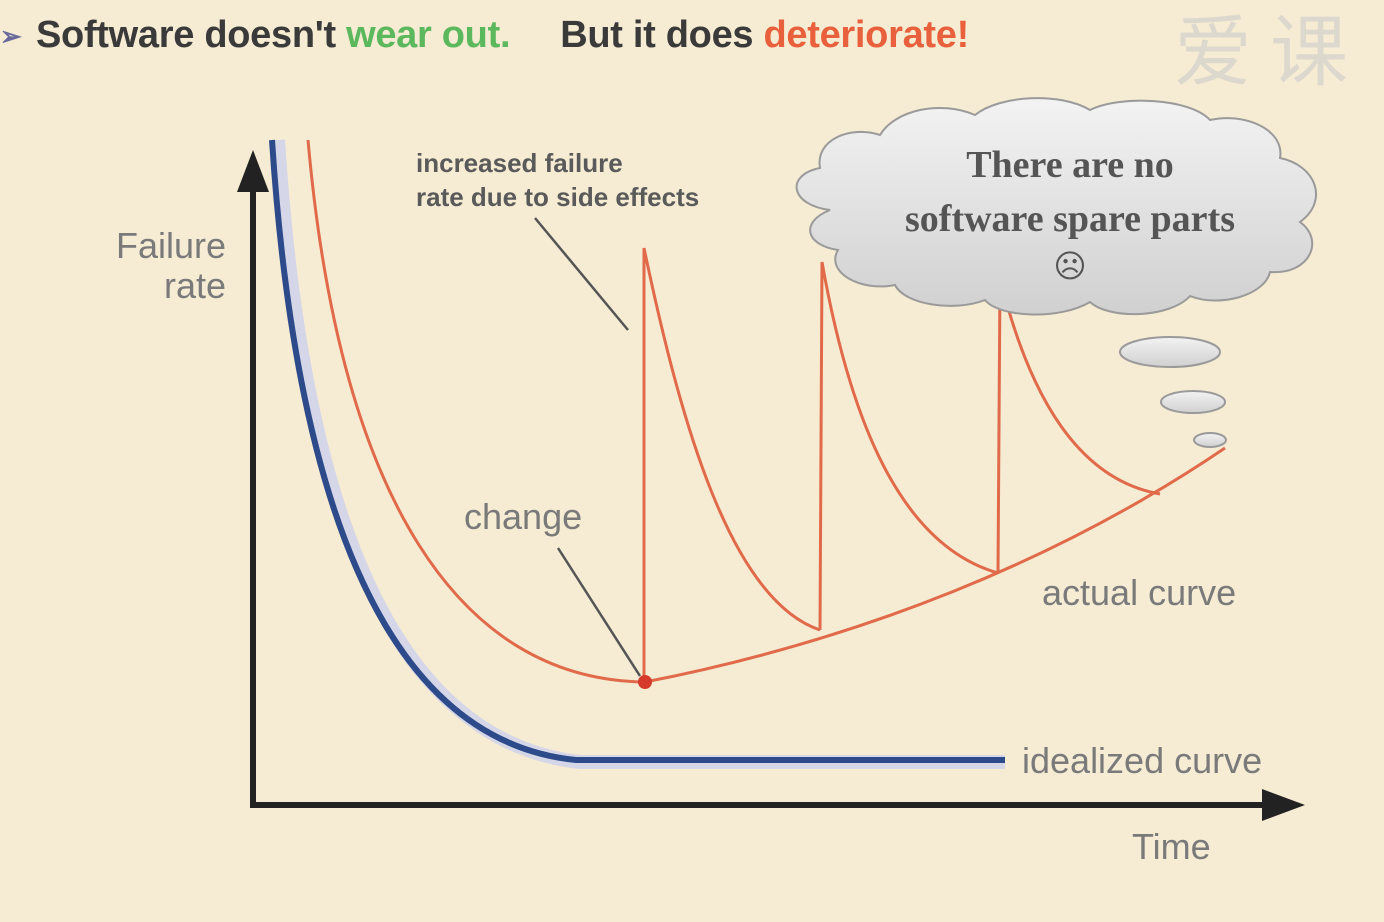 The height and width of the screenshot is (922, 1384). What do you see at coordinates (1193, 402) in the screenshot?
I see `thought-bubble-medium` at bounding box center [1193, 402].